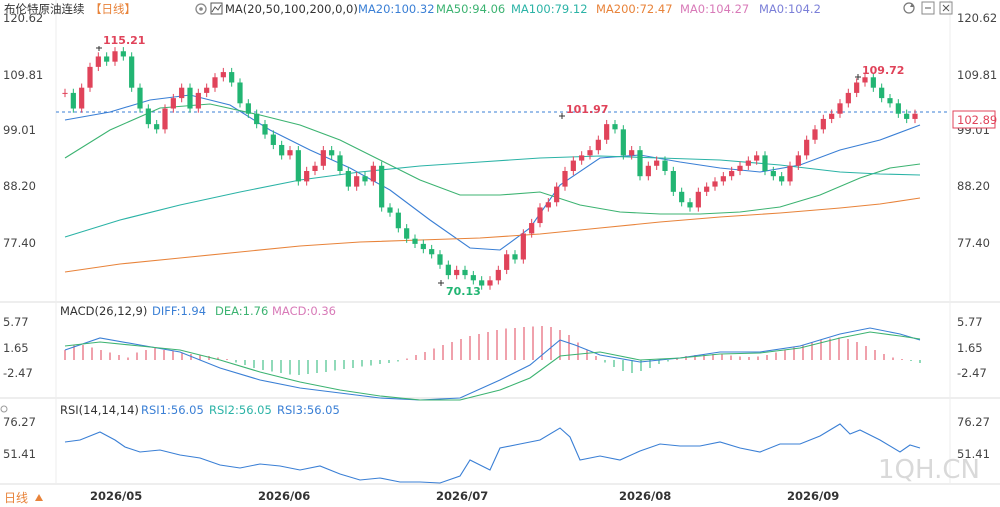  Describe the element at coordinates (124, 40) in the screenshot. I see `svg-text: 115.21` at that location.